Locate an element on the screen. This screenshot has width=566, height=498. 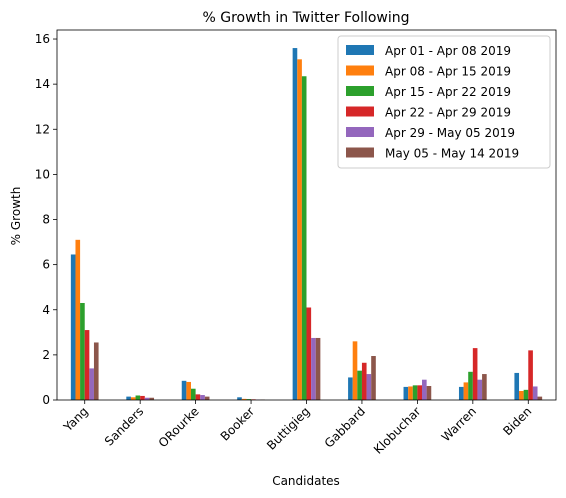
y-tick-label: 8 is located at coordinates (46, 220).